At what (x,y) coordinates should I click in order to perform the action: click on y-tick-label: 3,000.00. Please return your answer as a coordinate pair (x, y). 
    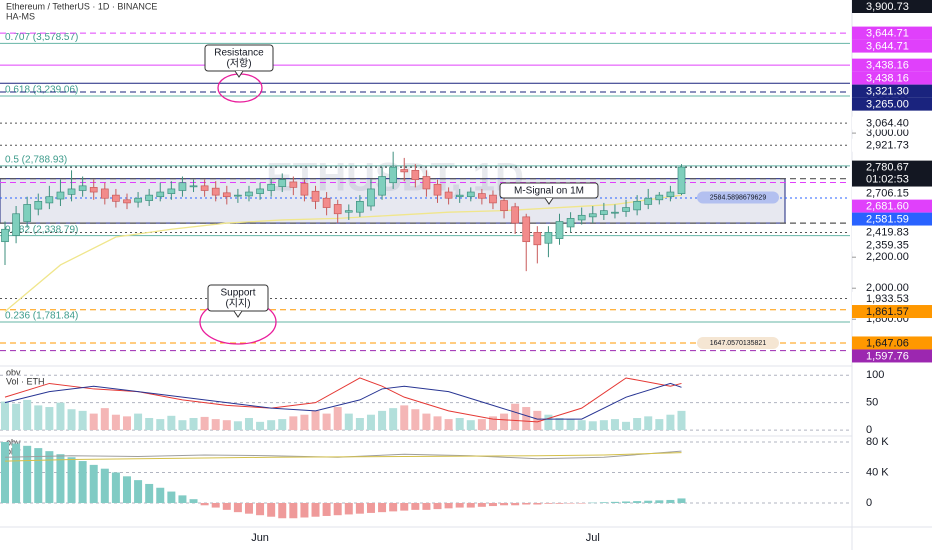
    Looking at the image, I should click on (887, 133).